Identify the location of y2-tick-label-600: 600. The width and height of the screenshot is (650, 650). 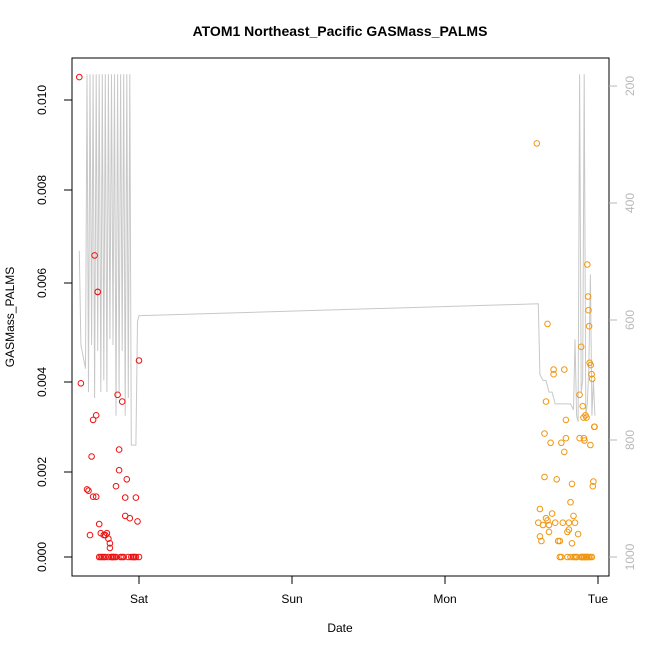
(630, 320).